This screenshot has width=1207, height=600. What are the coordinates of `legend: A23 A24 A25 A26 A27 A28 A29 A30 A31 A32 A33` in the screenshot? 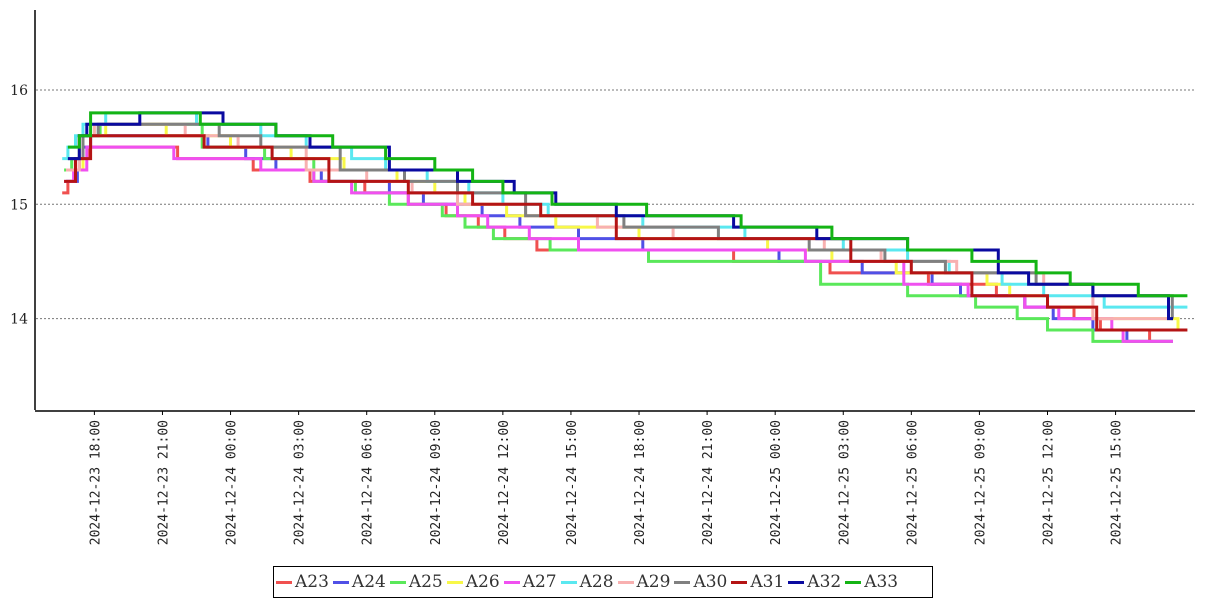 It's located at (603, 582).